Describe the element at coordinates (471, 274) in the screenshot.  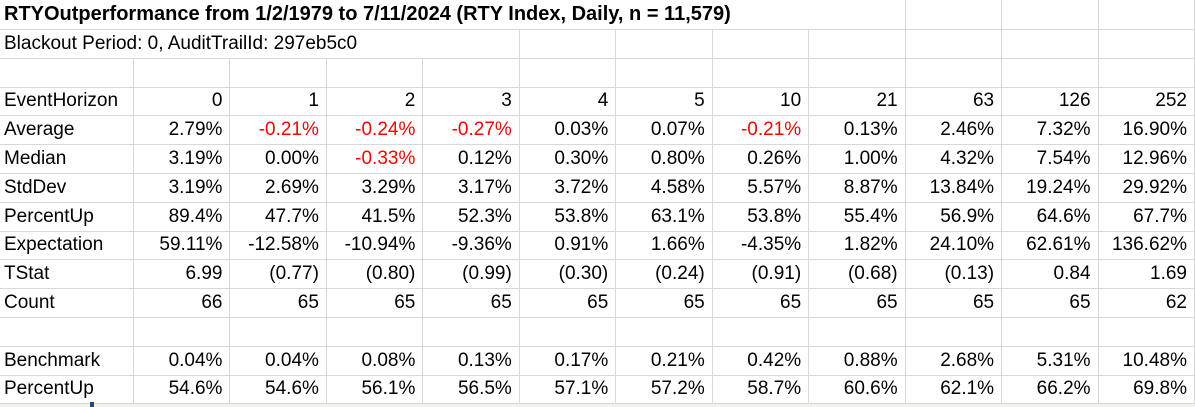
I see `value-cell: (0.99)` at that location.